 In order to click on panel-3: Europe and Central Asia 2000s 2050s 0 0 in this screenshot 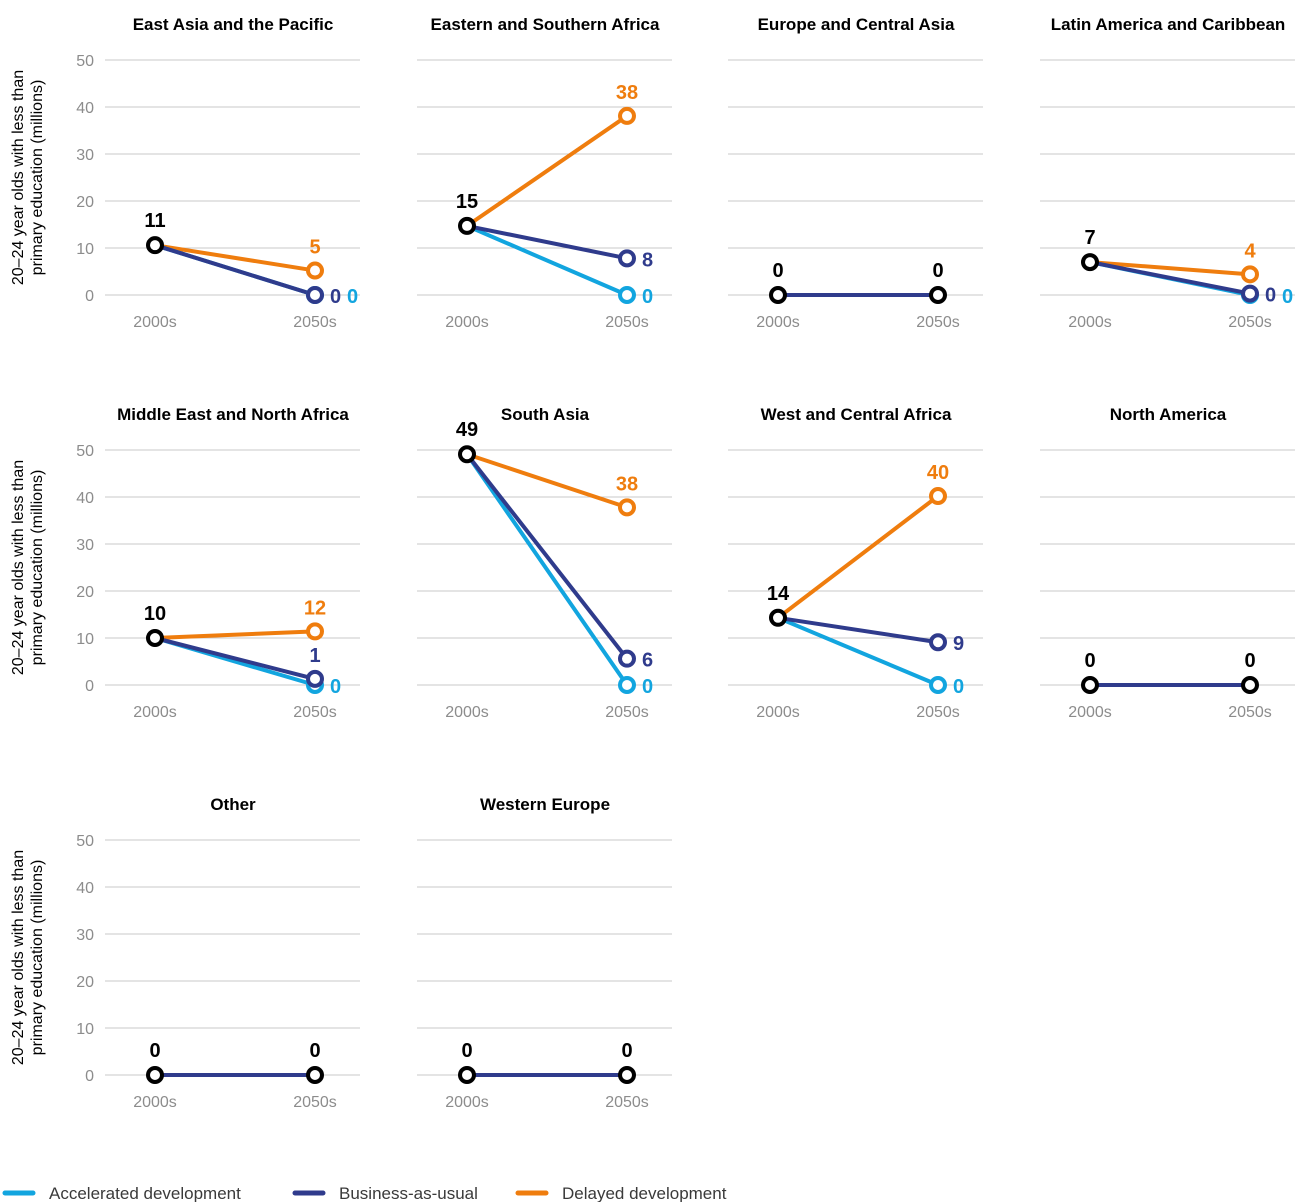, I will do `click(855, 173)`.